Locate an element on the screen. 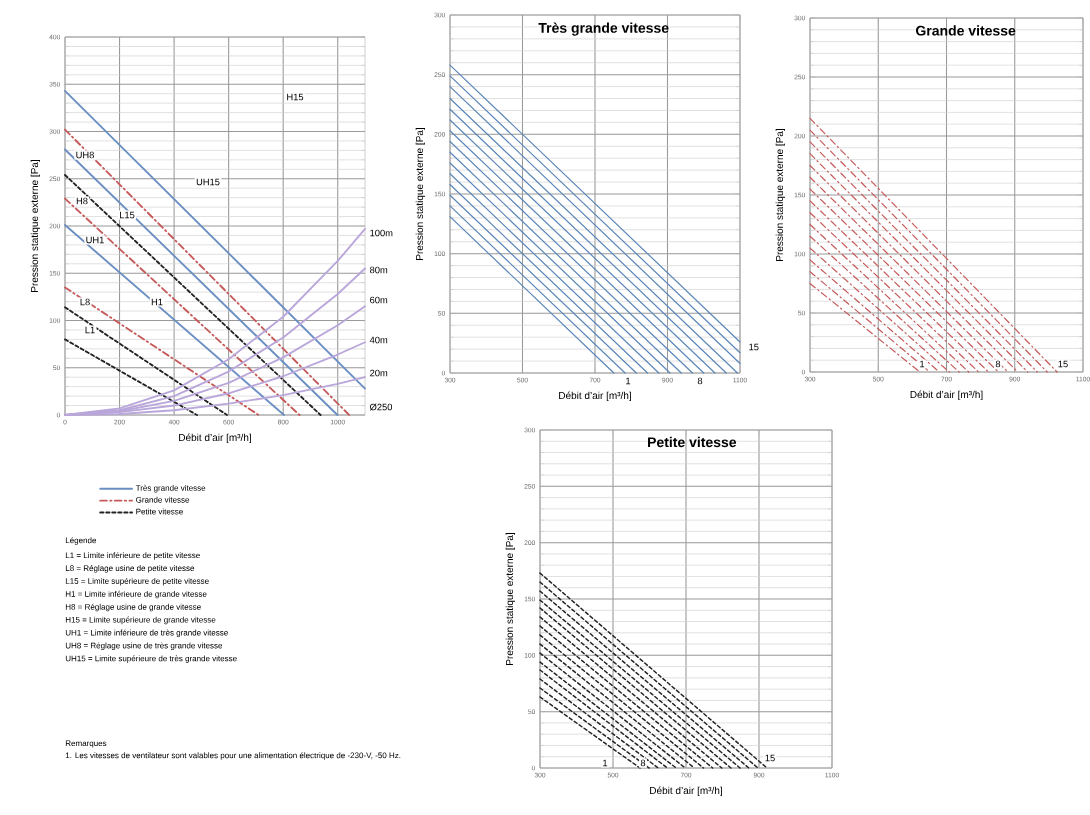 Image resolution: width=1090 pixels, height=815 pixels. annotation: H8 is located at coordinates (82, 201).